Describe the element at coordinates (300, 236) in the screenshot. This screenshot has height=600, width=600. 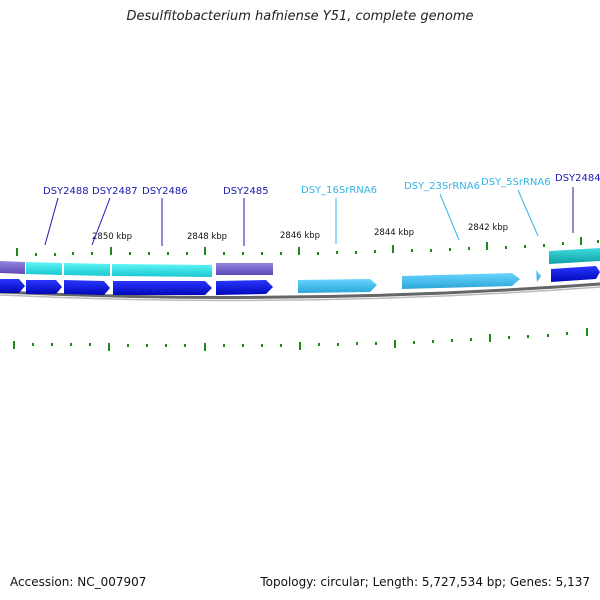
I see `scale-label: 2846 kbp` at that location.